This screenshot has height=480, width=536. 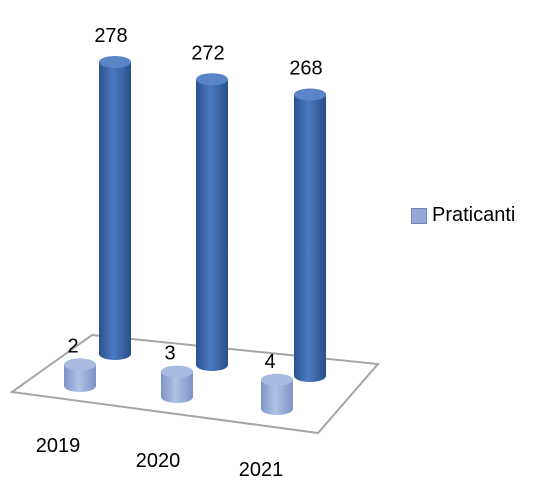 I want to click on legend-swatch, so click(x=419, y=215).